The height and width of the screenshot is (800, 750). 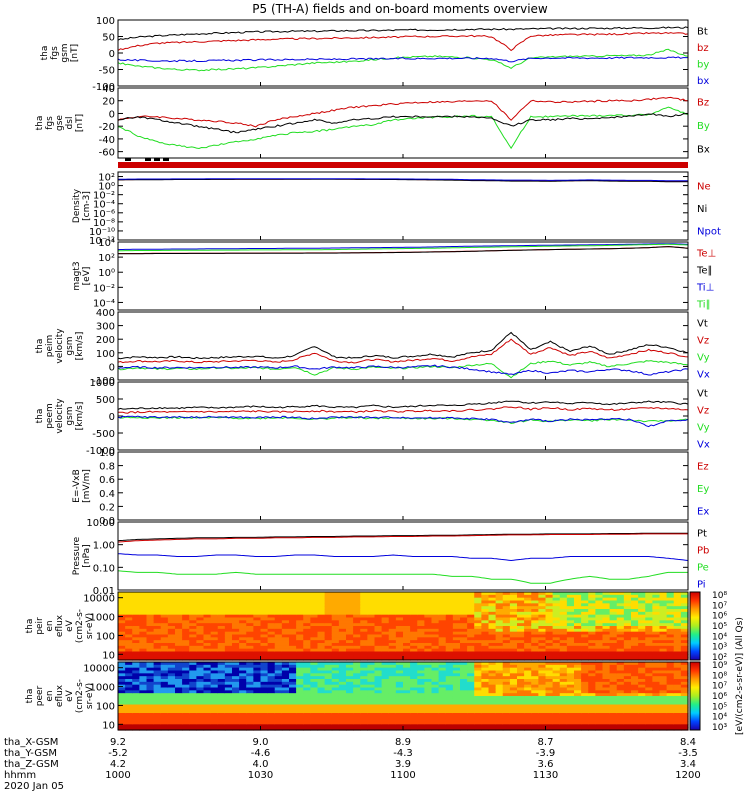 What do you see at coordinates (701, 585) in the screenshot?
I see `legend-label: Pi` at bounding box center [701, 585].